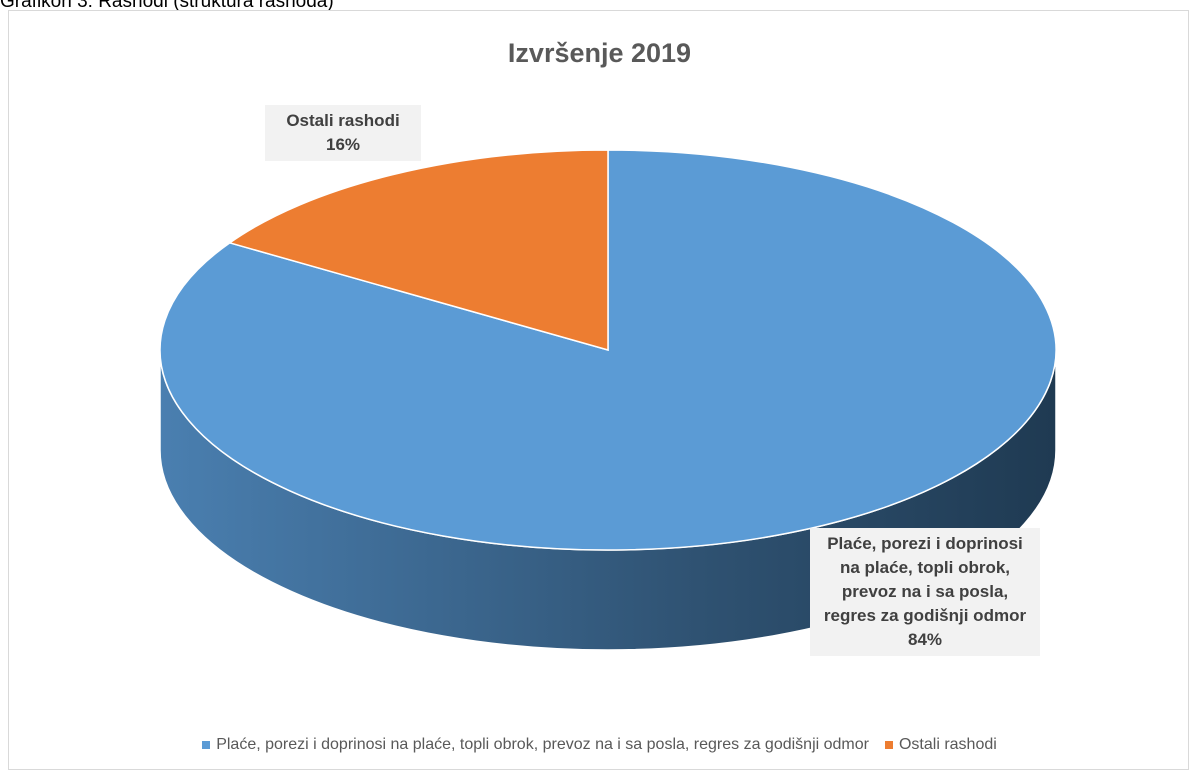 This screenshot has width=1199, height=778. What do you see at coordinates (167, 6) in the screenshot?
I see `caption: Grafikon 3: Rashodi (struktura rashoda)` at bounding box center [167, 6].